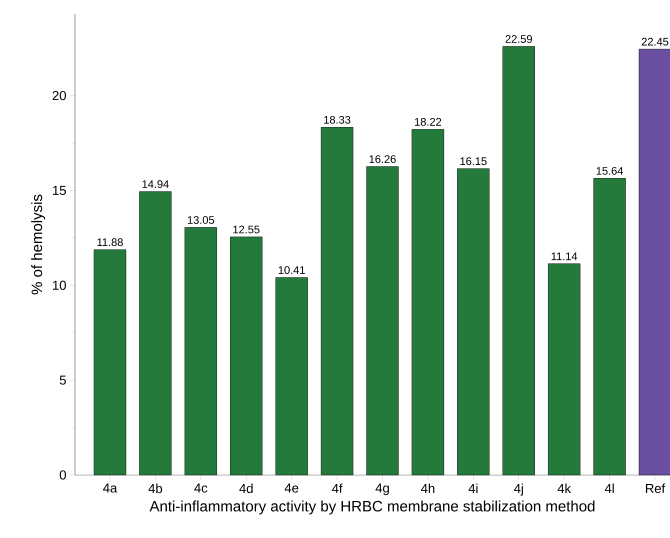  I want to click on data-label: 11.14, so click(565, 256).